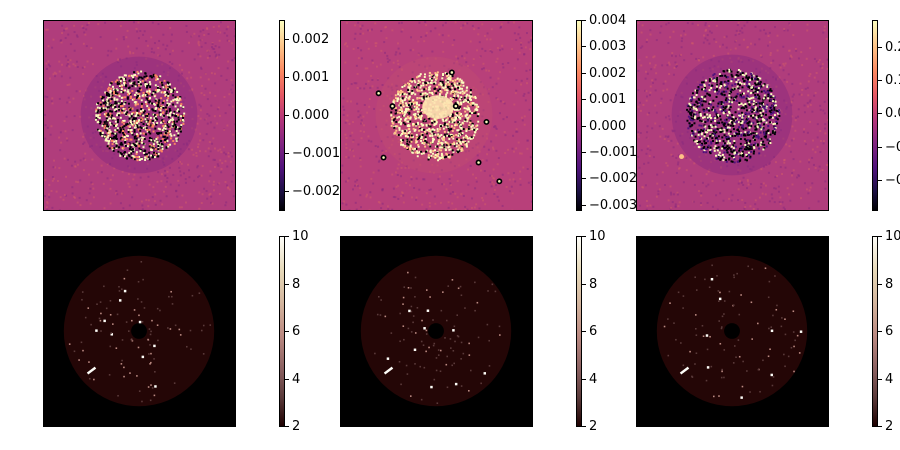 The width and height of the screenshot is (900, 450). I want to click on colorbar-tick-label: −0.003, so click(613, 205).